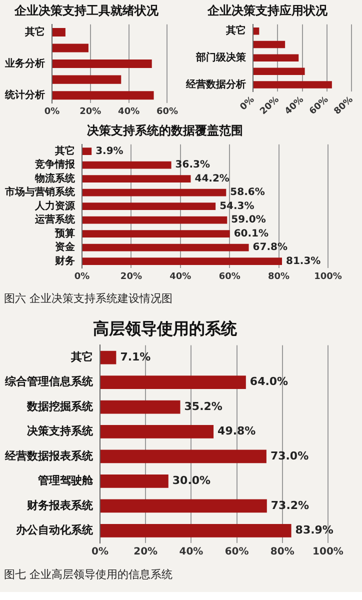  Describe the element at coordinates (54, 529) in the screenshot. I see `y-tick-label: 办公自动化系统` at that location.